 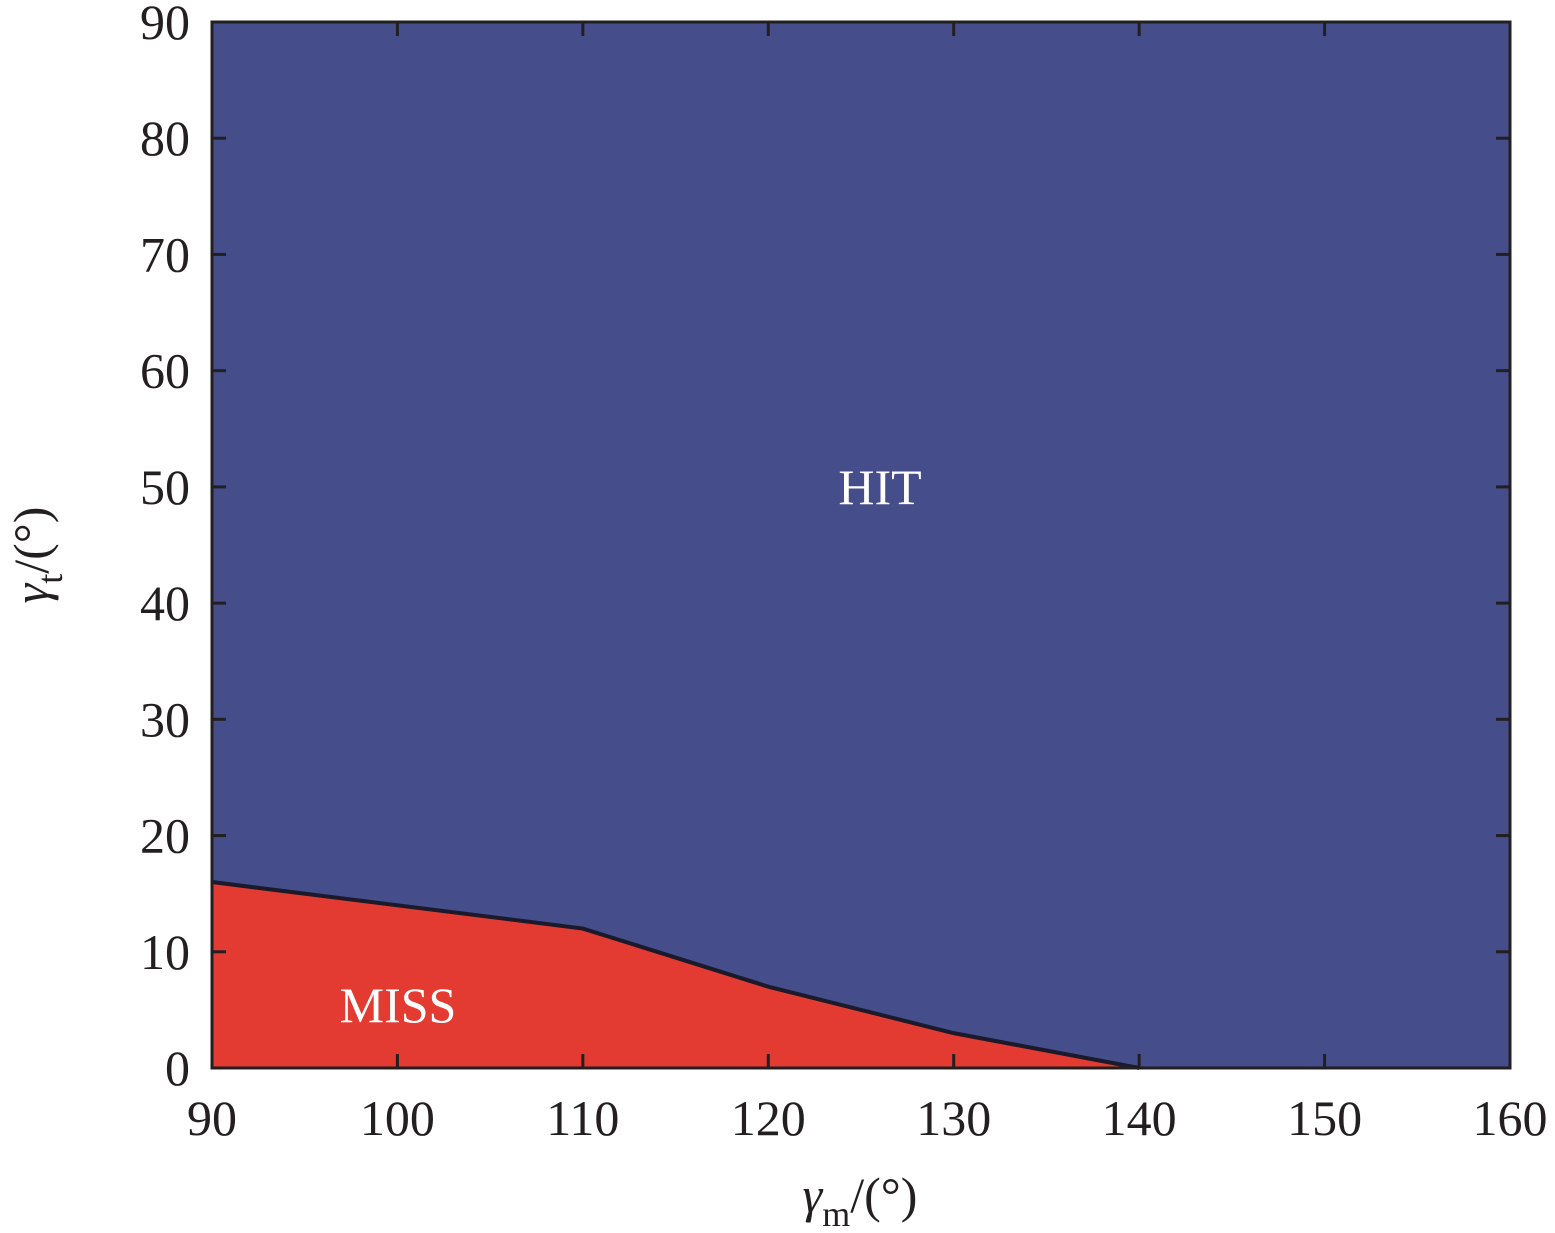 What do you see at coordinates (165, 371) in the screenshot?
I see `y-tick-label: 60` at bounding box center [165, 371].